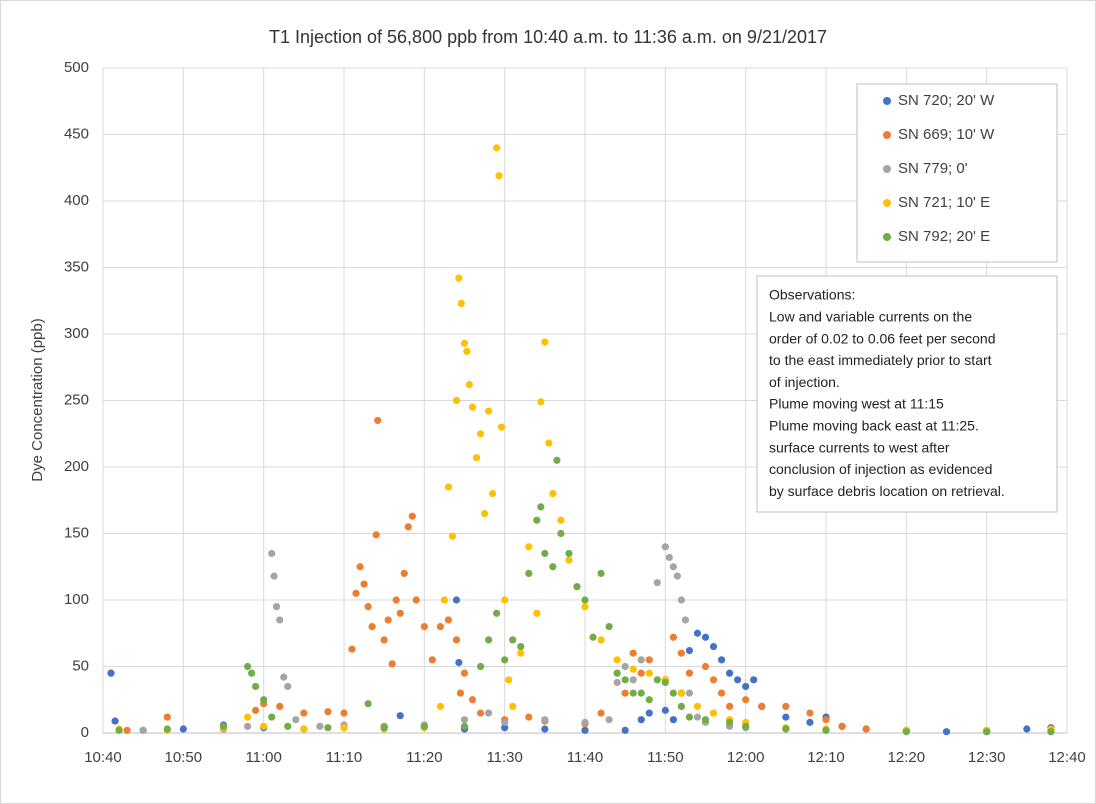  What do you see at coordinates (424, 757) in the screenshot?
I see `x-tick-label: 11:20` at bounding box center [424, 757].